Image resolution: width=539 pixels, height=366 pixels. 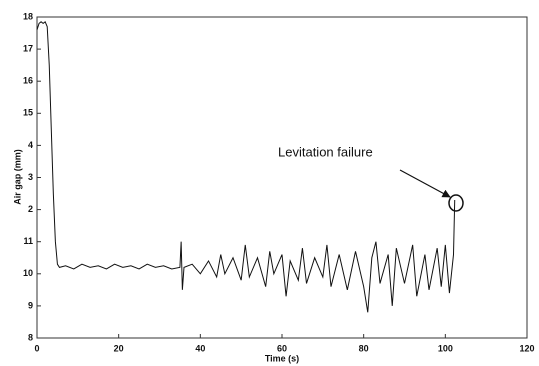 What do you see at coordinates (30, 145) in the screenshot?
I see `y-tick-label: 4` at bounding box center [30, 145].